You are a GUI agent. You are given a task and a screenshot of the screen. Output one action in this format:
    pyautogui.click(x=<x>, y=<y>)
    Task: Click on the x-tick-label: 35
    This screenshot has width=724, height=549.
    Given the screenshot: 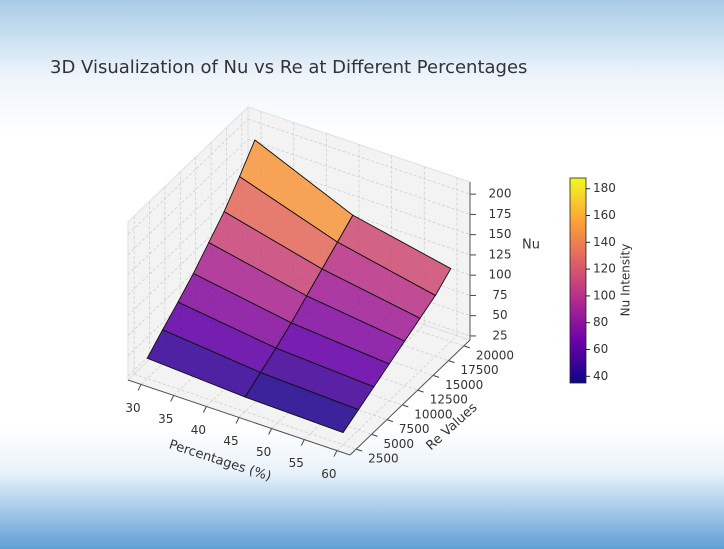 What is the action you would take?
    pyautogui.click(x=165, y=419)
    